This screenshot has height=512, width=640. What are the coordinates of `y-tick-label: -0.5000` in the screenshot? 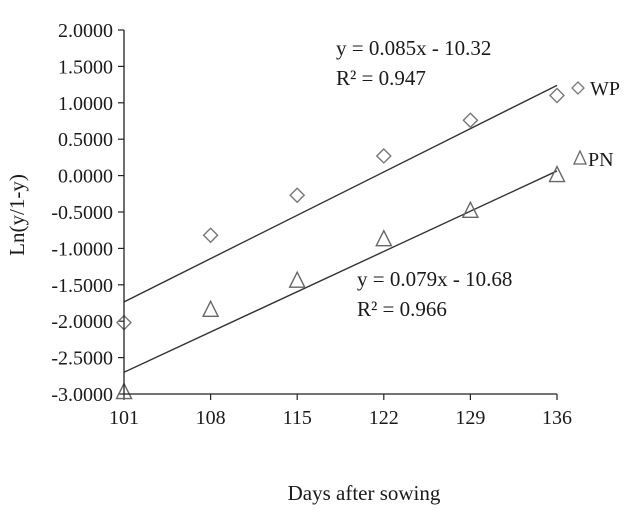 It's located at (82, 213).